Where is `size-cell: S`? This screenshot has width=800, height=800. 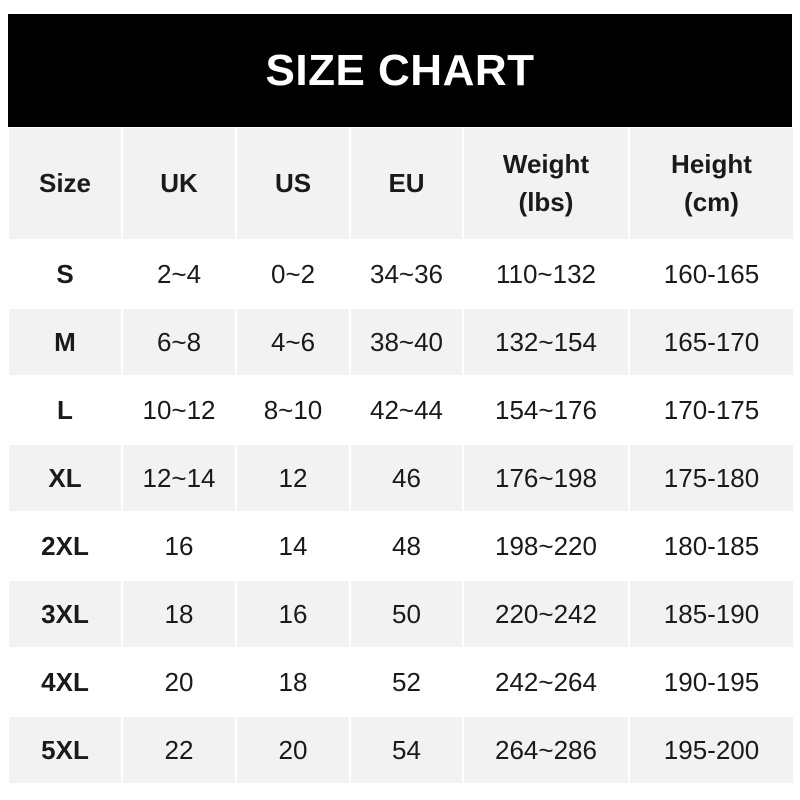
size-cell: S is located at coordinates (65, 273).